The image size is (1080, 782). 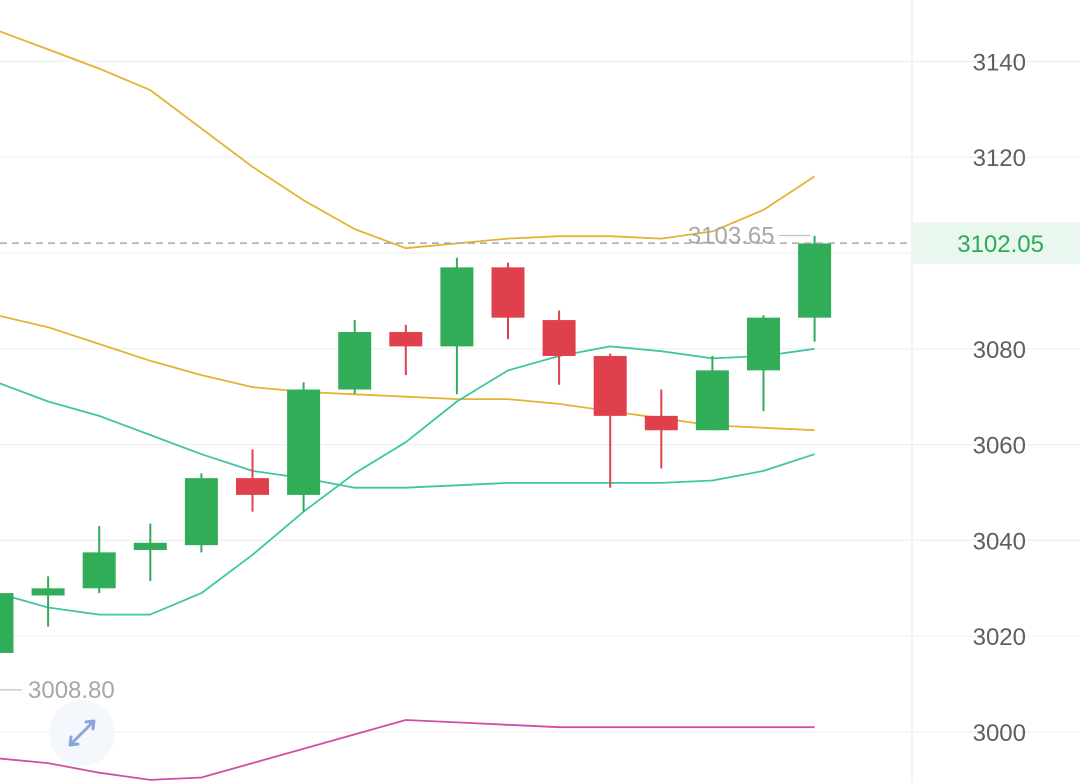 I want to click on y-tick-label: 3140, so click(x=999, y=62).